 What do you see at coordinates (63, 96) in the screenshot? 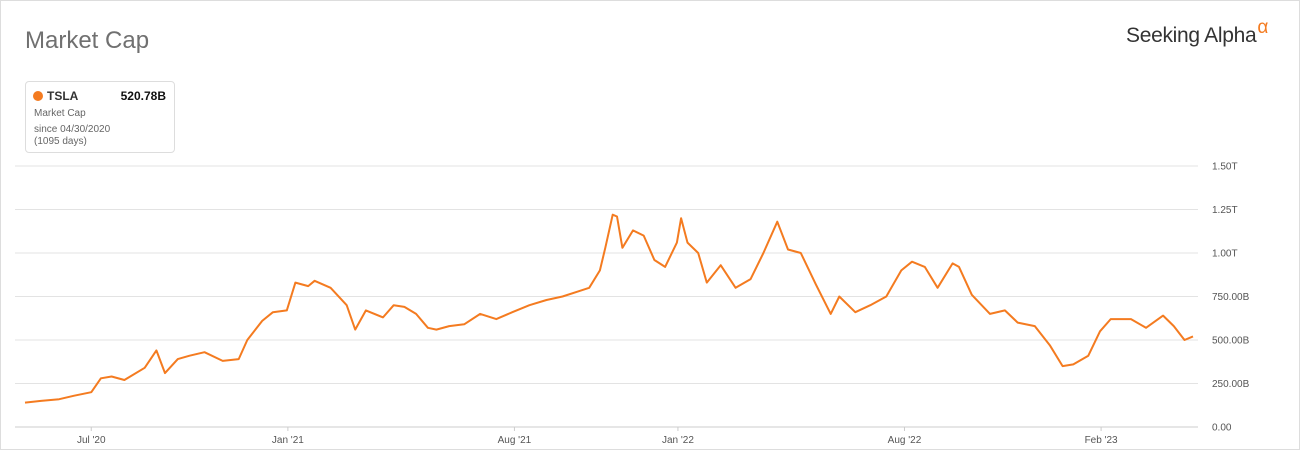
I see `legend-ticker: TSLA` at bounding box center [63, 96].